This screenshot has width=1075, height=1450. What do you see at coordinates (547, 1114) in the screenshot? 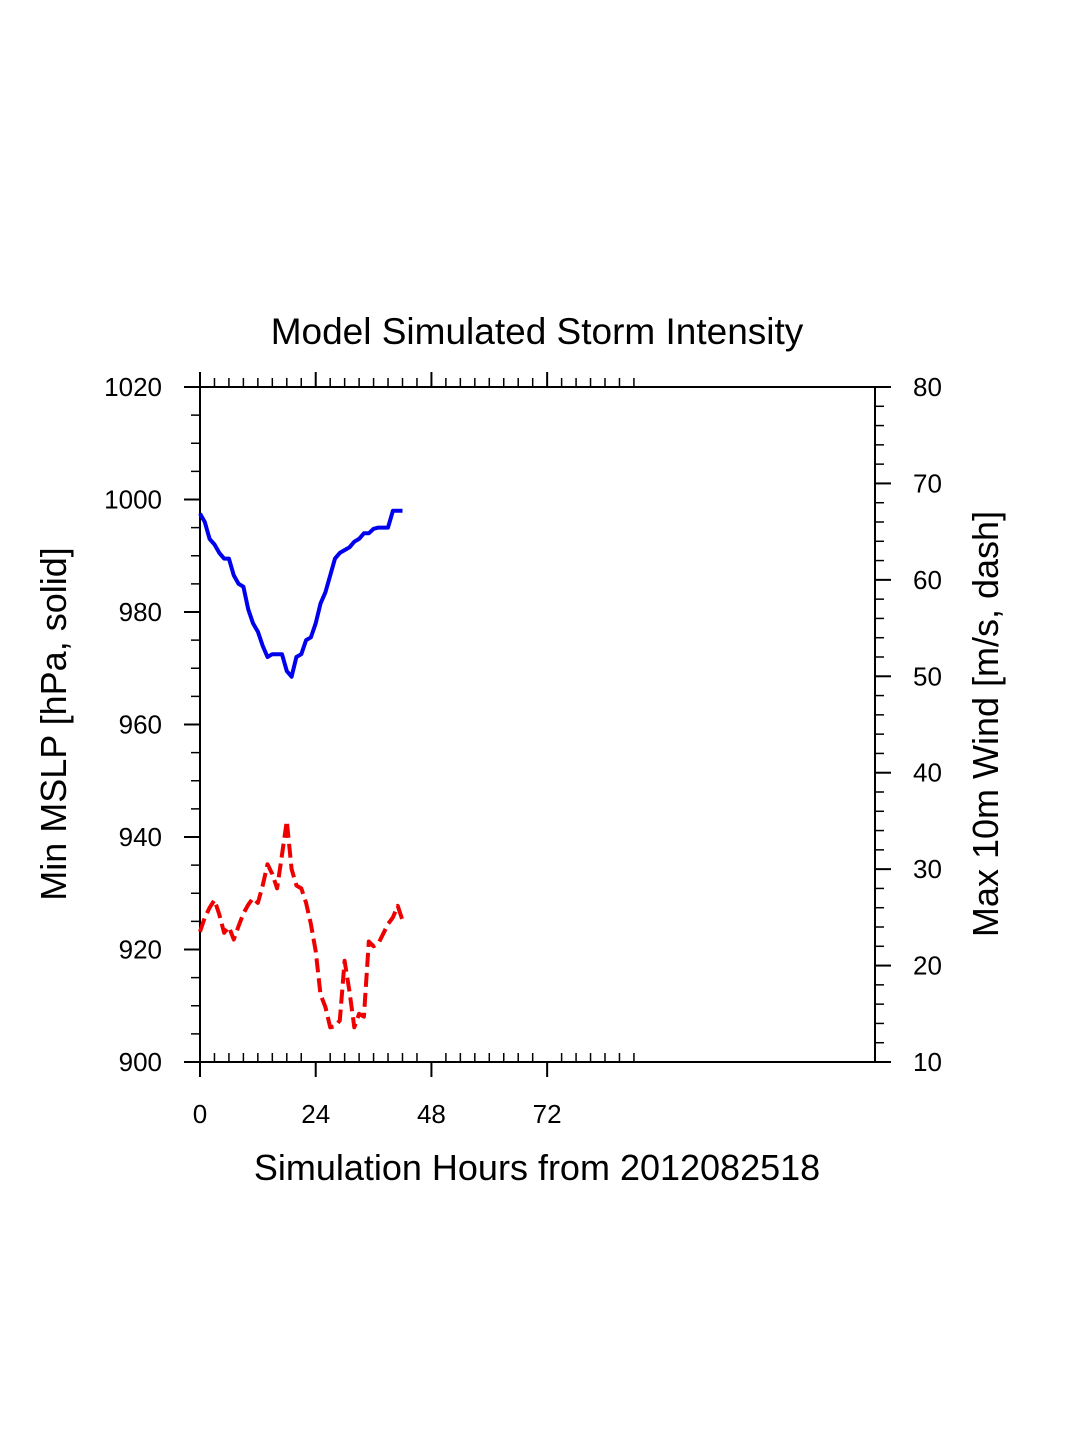
I see `x-tick-label: 72` at bounding box center [547, 1114].